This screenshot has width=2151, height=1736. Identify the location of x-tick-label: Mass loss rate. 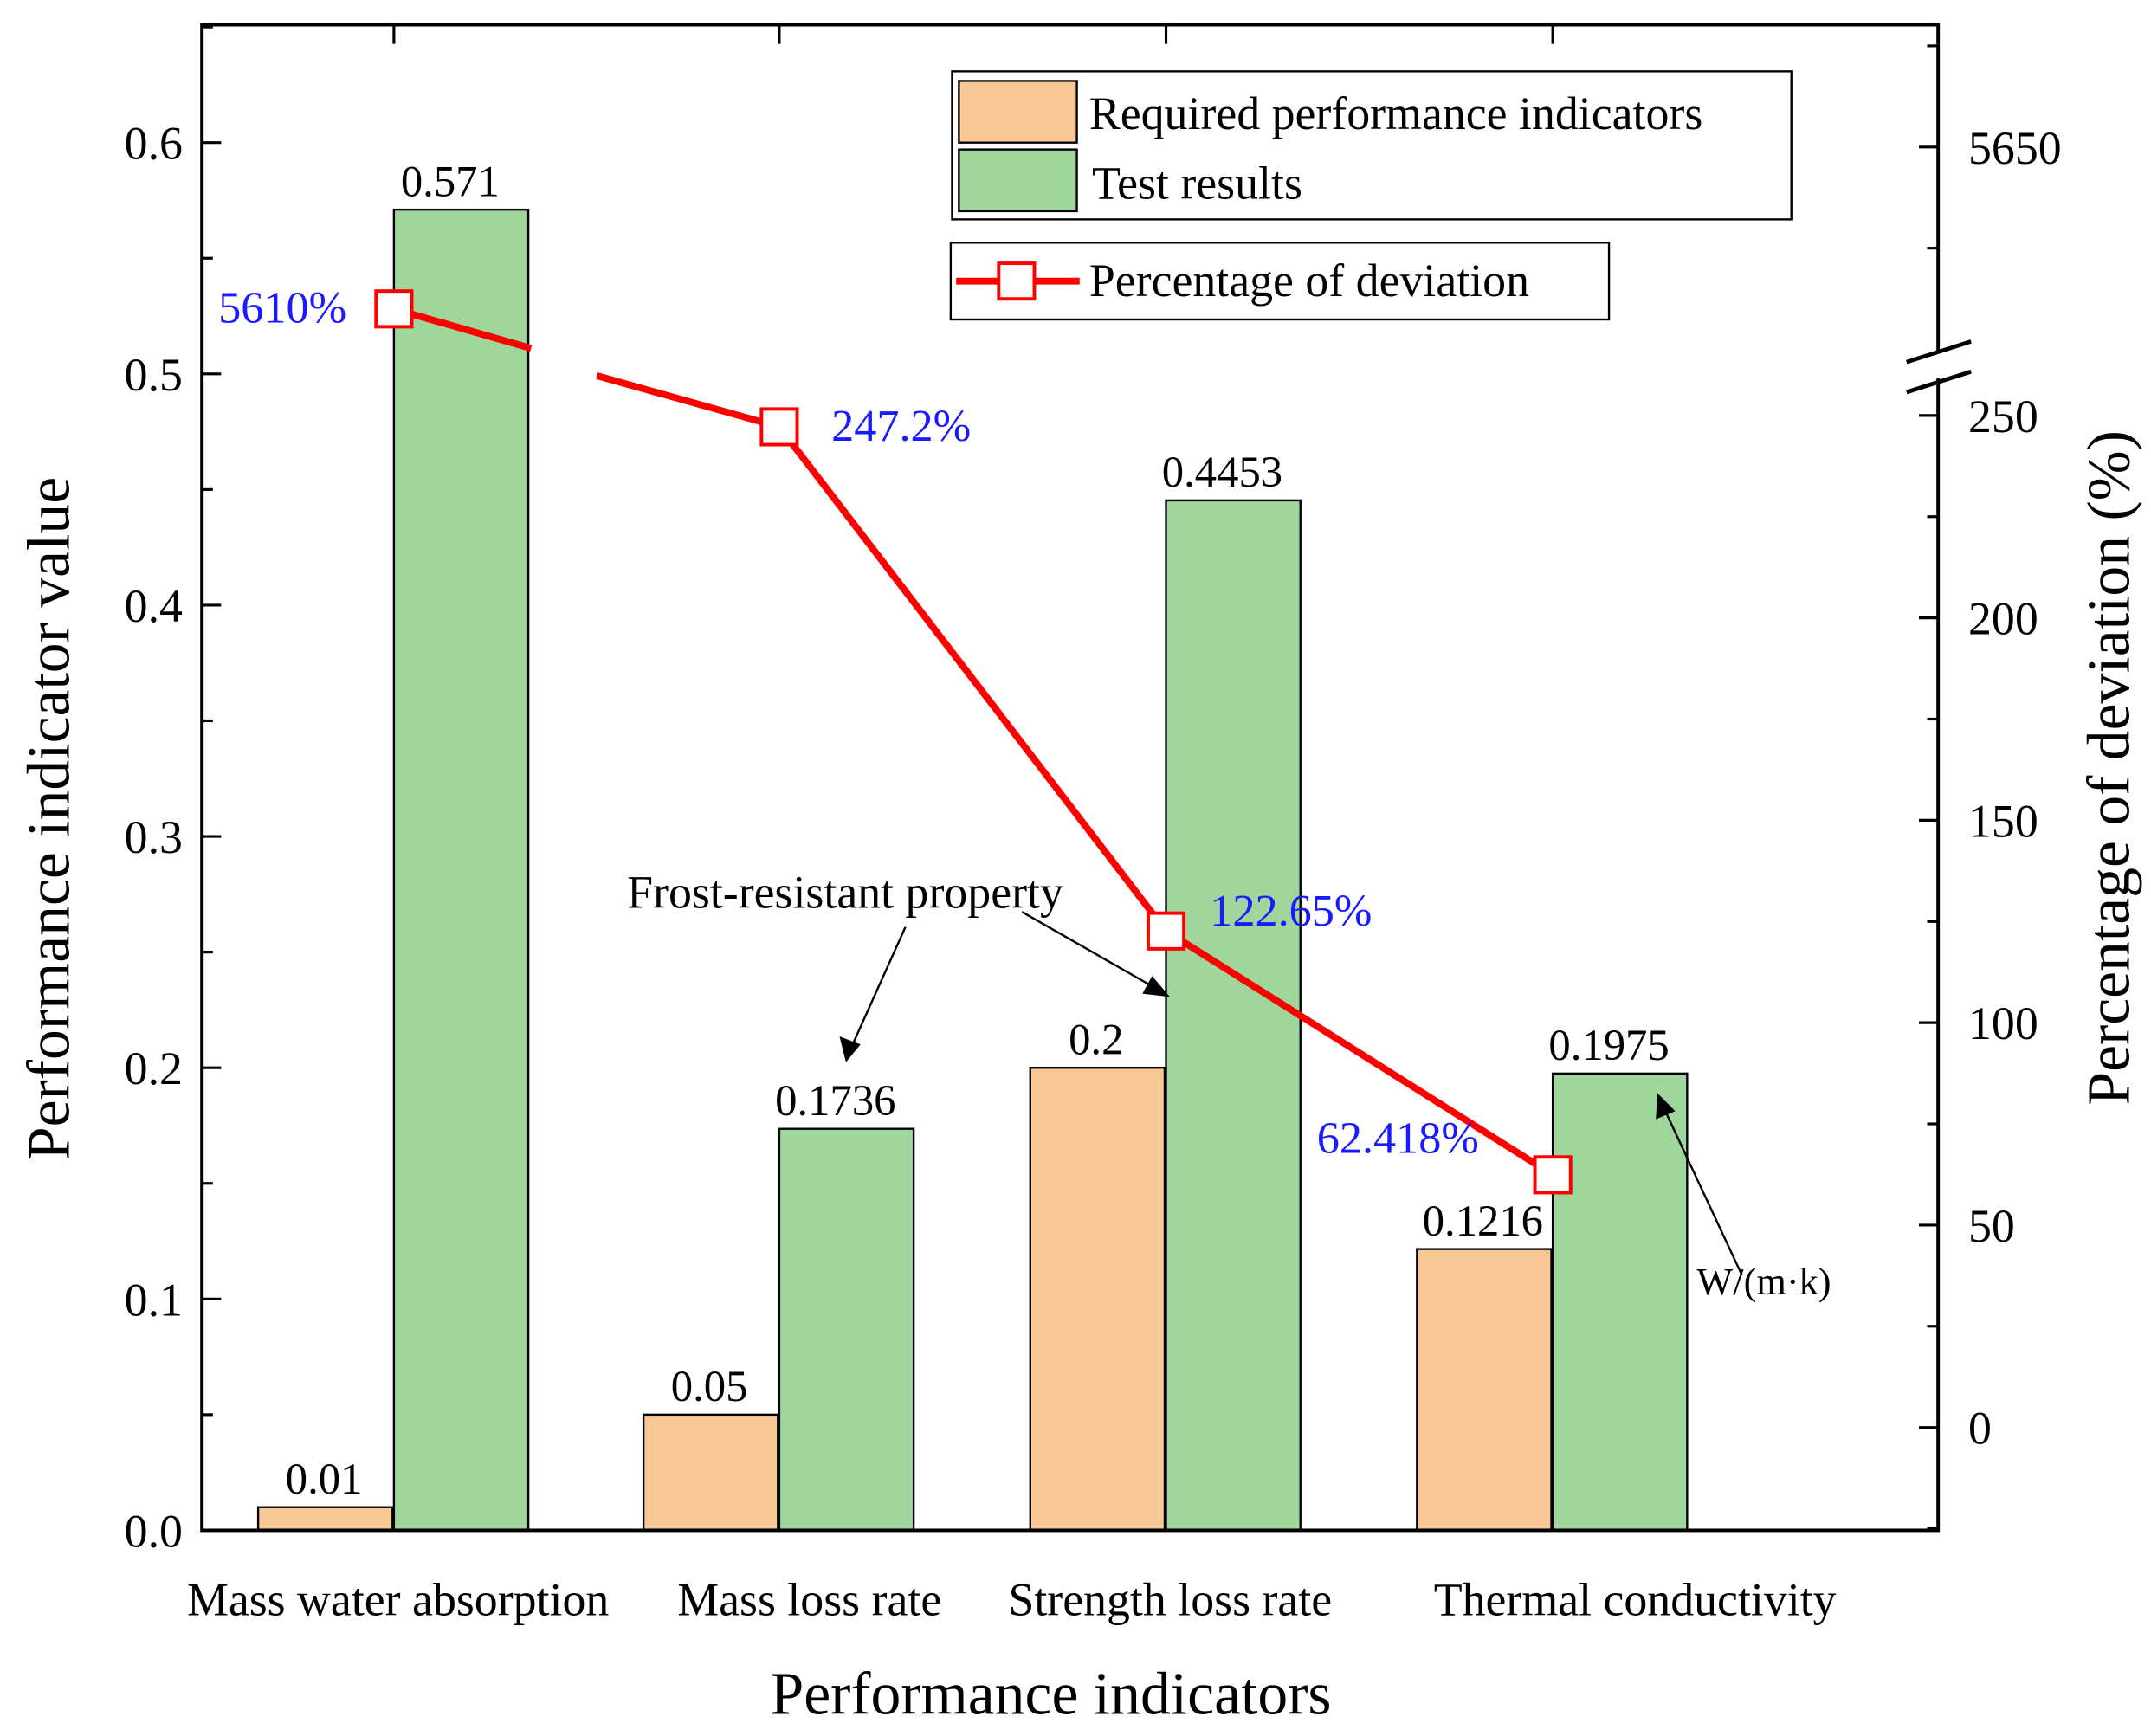
(809, 1600).